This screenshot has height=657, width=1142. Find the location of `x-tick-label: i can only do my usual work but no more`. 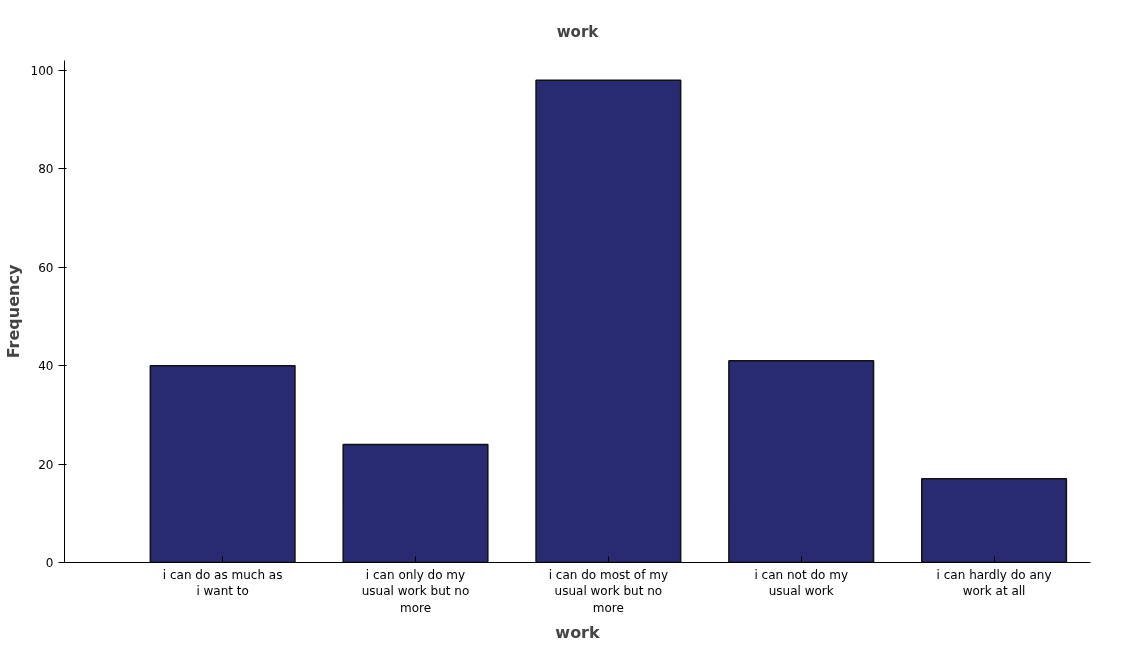

x-tick-label: i can only do my usual work but no more is located at coordinates (415, 591).